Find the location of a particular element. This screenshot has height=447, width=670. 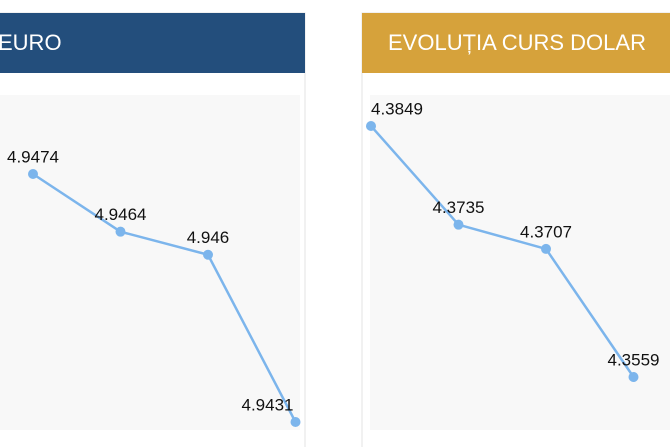

data-label: 4.3849 is located at coordinates (397, 108).